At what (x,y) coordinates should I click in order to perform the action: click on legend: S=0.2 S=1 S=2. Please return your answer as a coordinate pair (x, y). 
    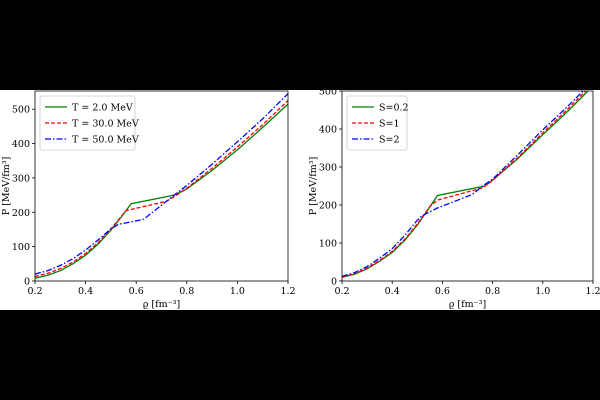
    Looking at the image, I should click on (377, 123).